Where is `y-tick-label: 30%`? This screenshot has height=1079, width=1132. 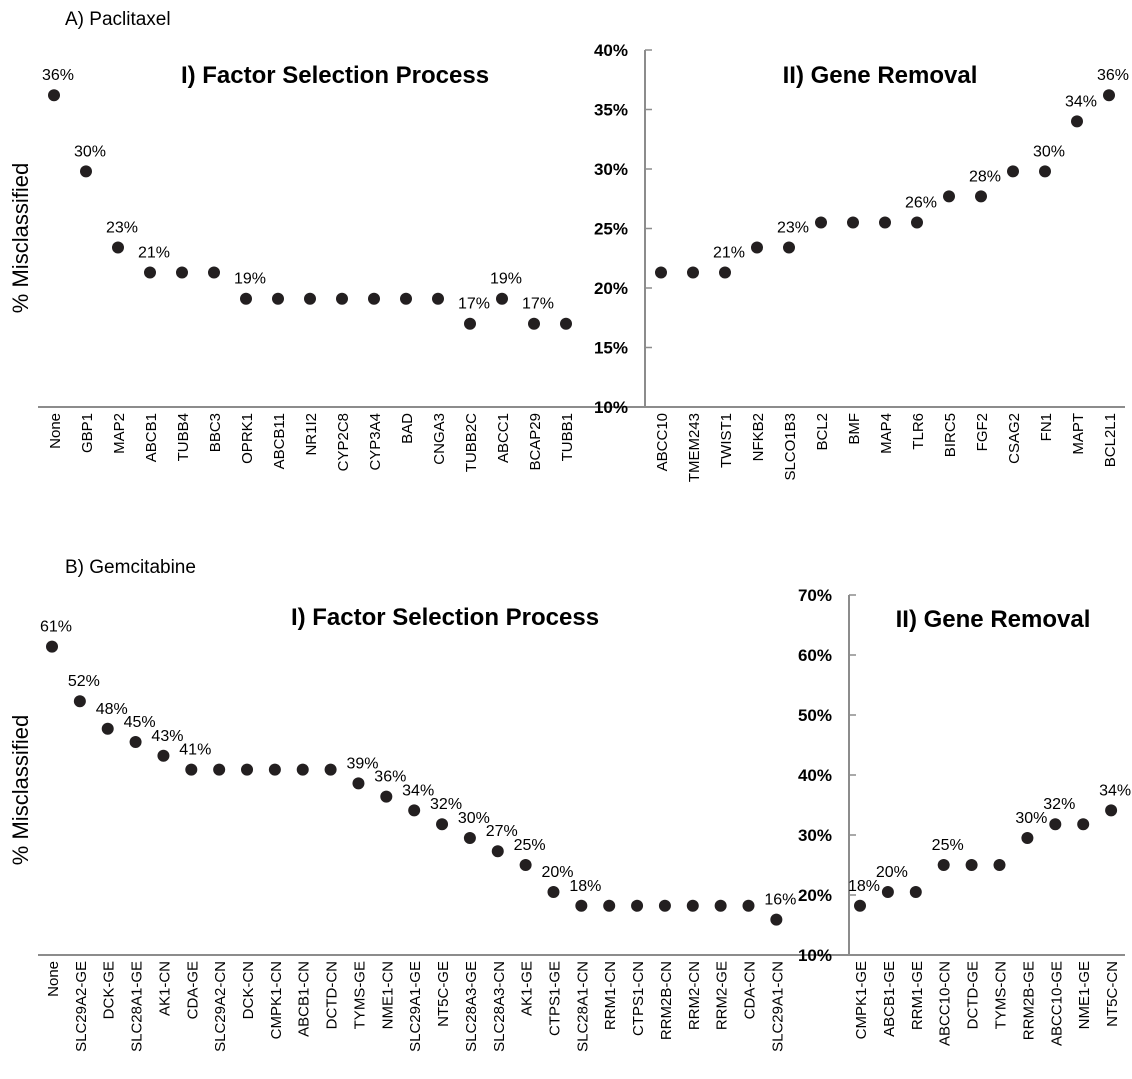
y-tick-label: 30% is located at coordinates (611, 169).